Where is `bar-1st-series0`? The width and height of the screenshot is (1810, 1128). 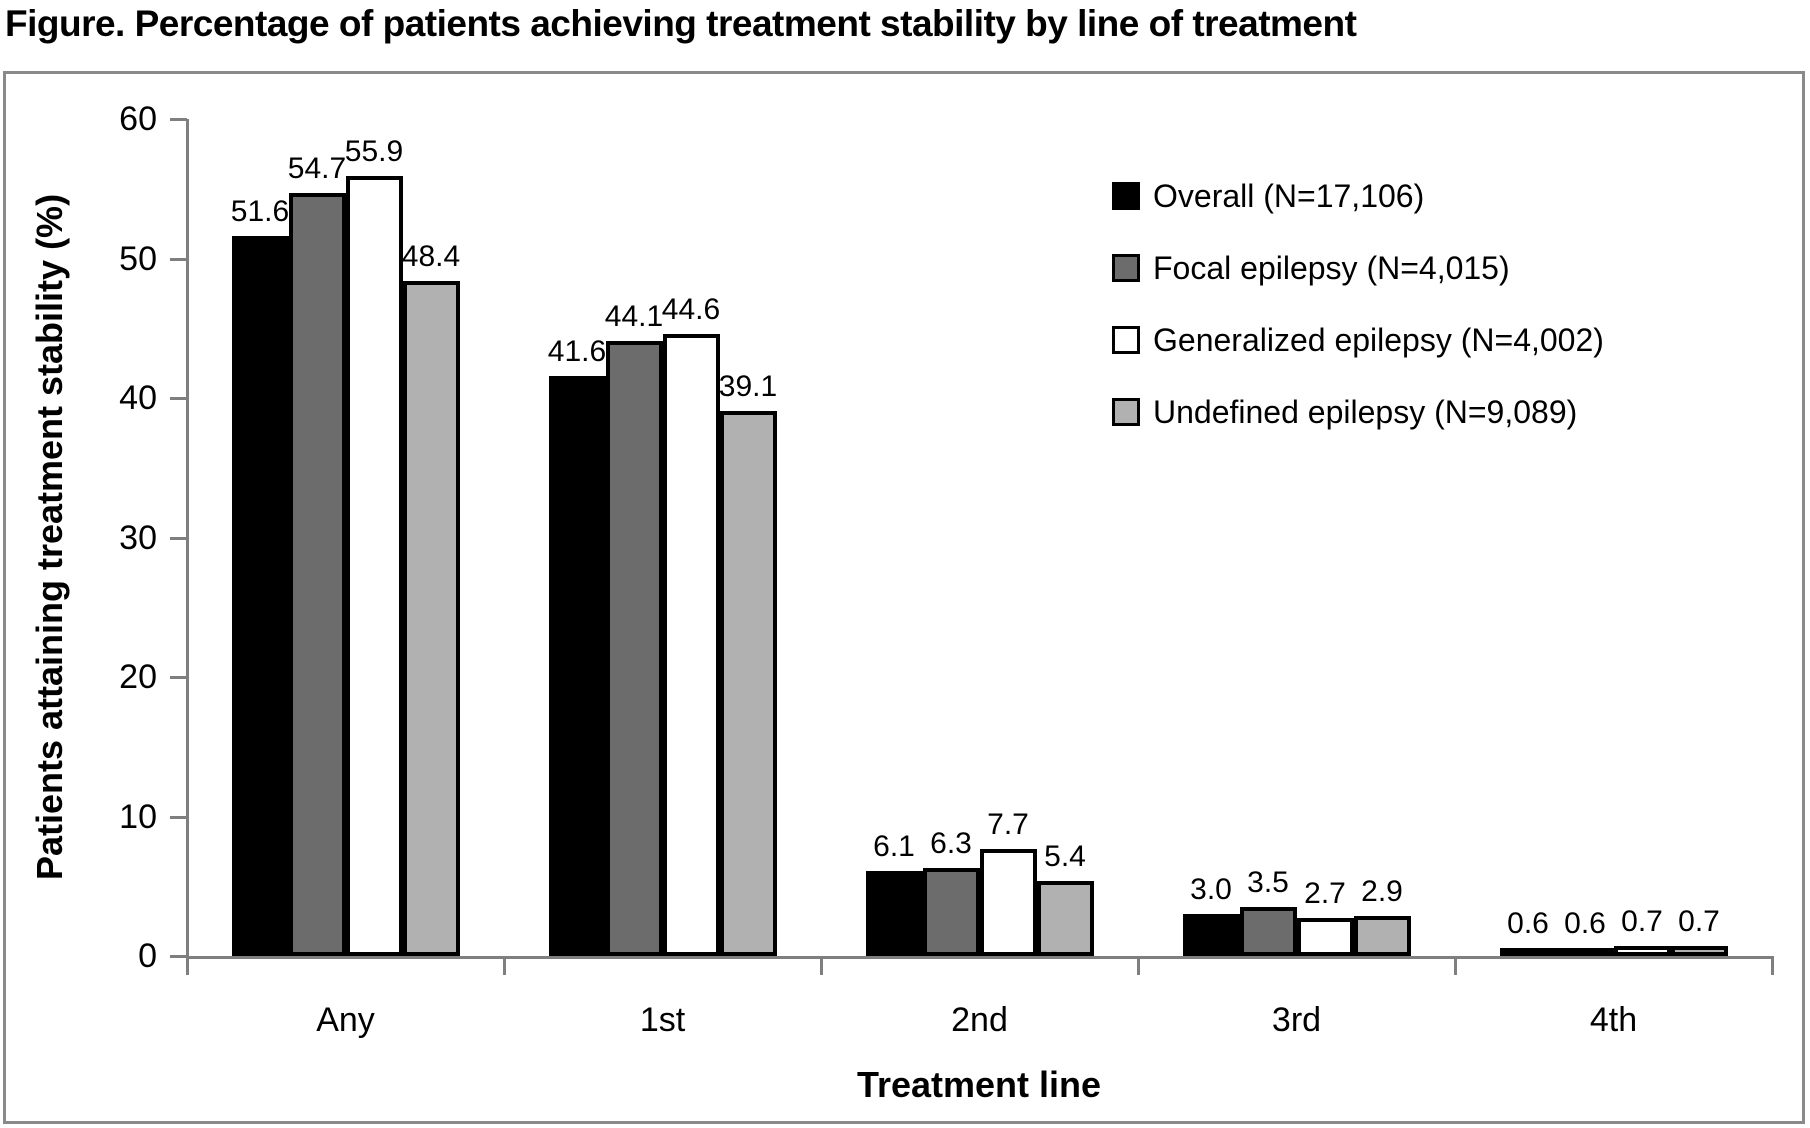 bar-1st-series0 is located at coordinates (577, 665).